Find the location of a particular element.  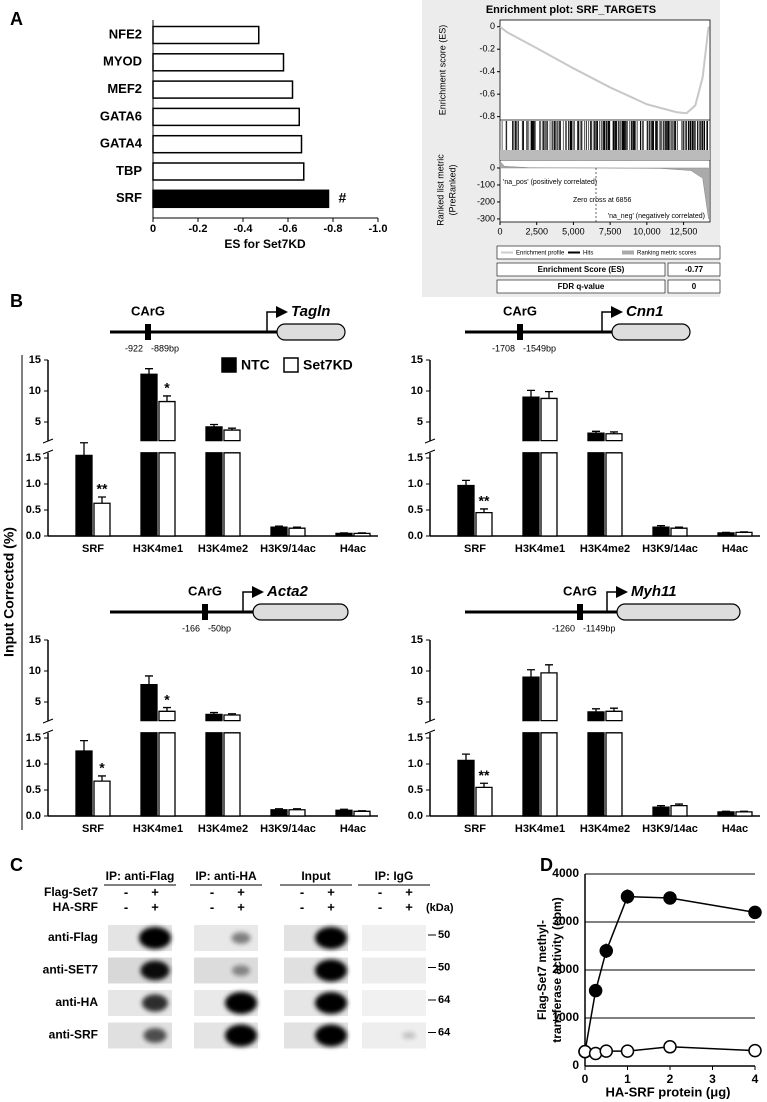

group-label: Input is located at coordinates (315, 876).